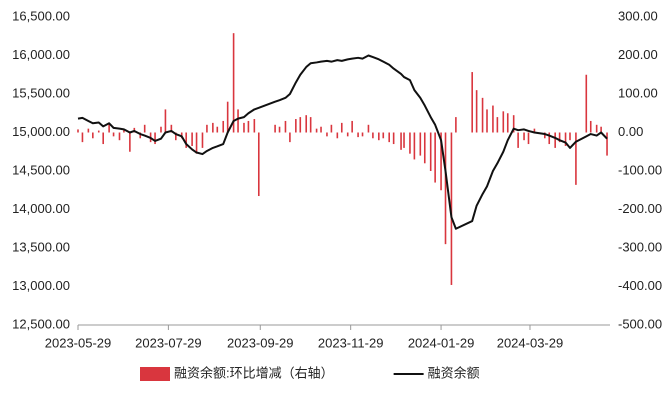 Image resolution: width=666 pixels, height=416 pixels. What do you see at coordinates (41, 92) in the screenshot?
I see `y-tick-label: 15,500.00` at bounding box center [41, 92].